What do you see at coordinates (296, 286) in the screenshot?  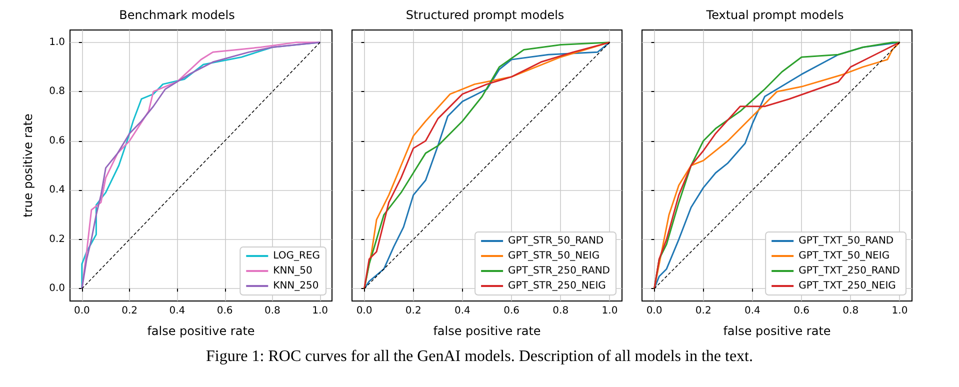 I see `legend-label: KNN_250` at bounding box center [296, 286].